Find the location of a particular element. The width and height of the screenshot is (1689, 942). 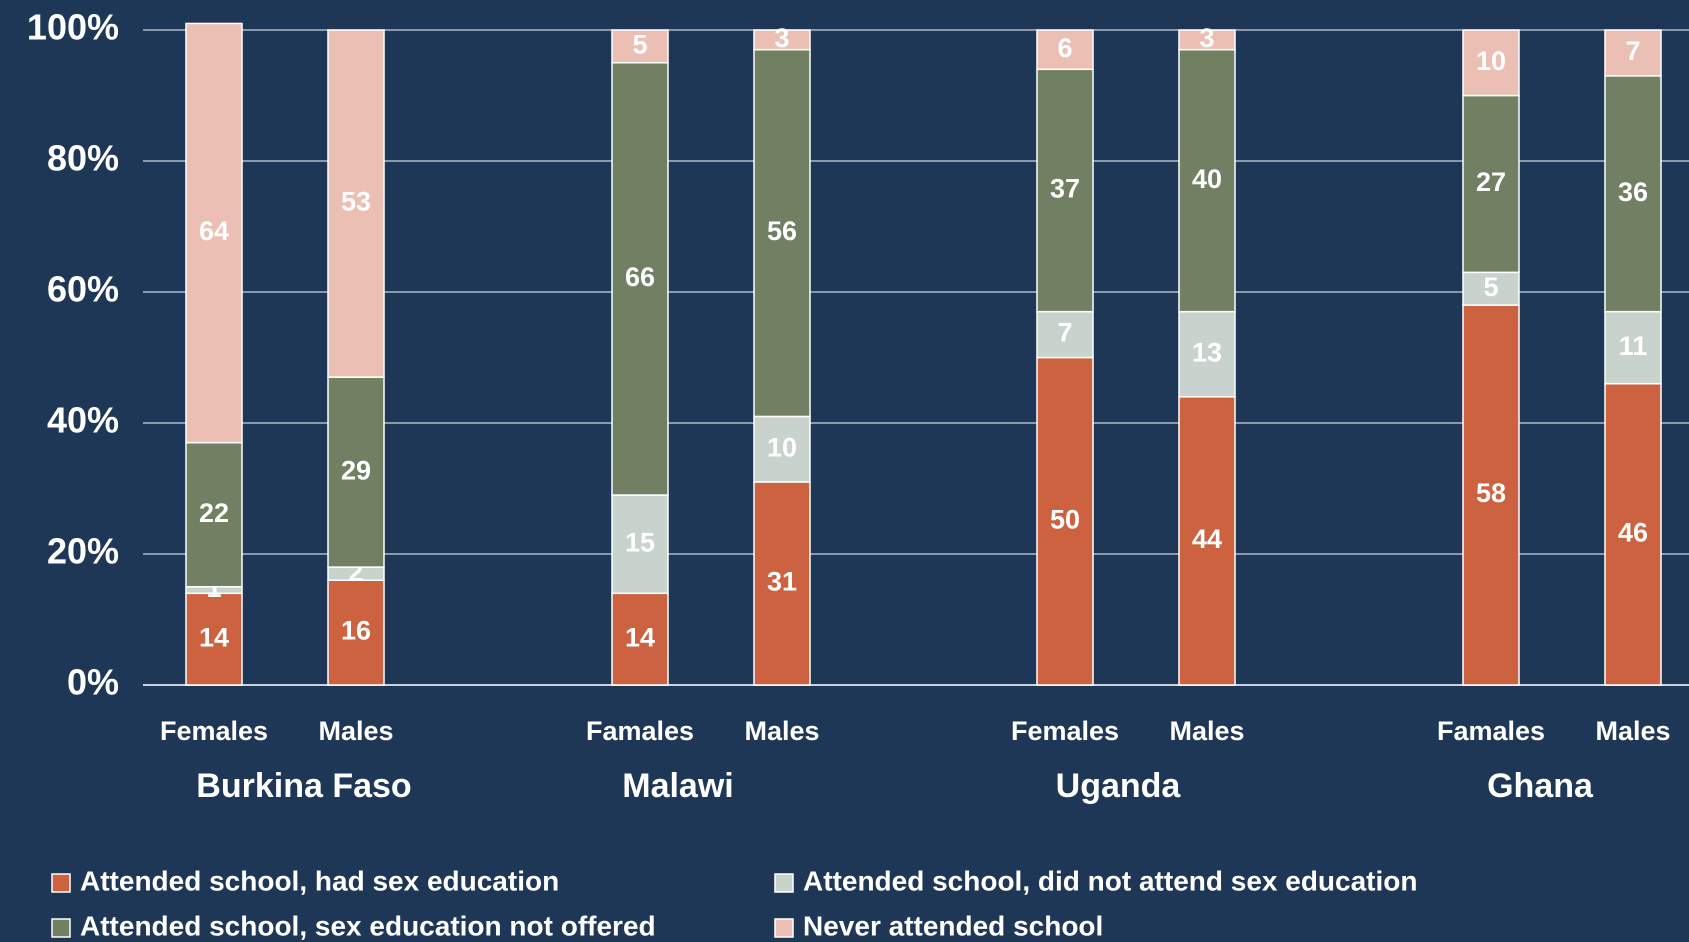

y-tick-label: 80% is located at coordinates (83, 158).